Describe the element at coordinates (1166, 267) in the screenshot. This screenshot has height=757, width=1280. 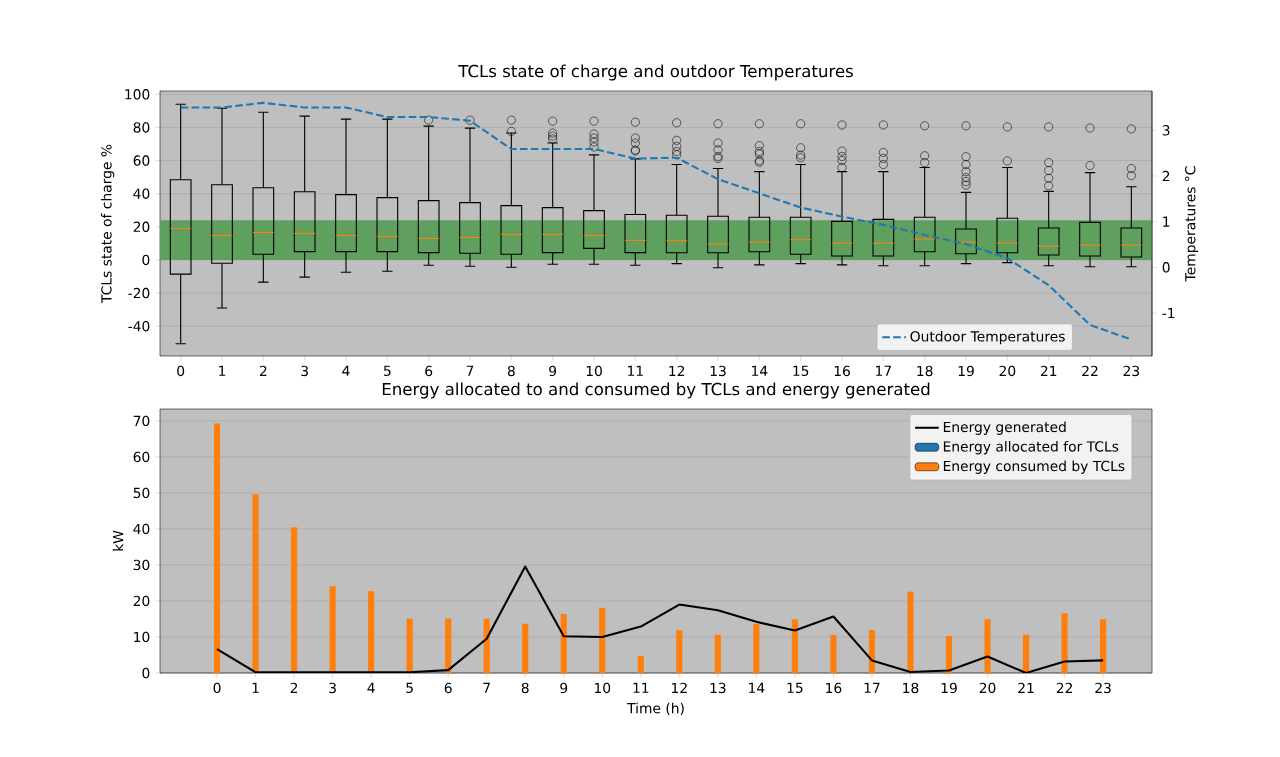
I see `y2-tick-label: 0` at that location.